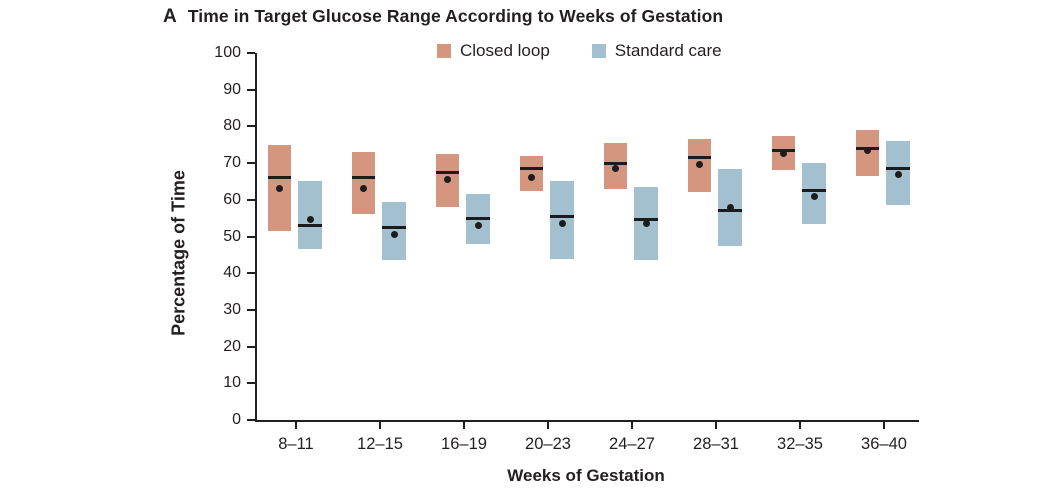 The width and height of the screenshot is (1062, 503). I want to click on y-axis-line, so click(256, 237).